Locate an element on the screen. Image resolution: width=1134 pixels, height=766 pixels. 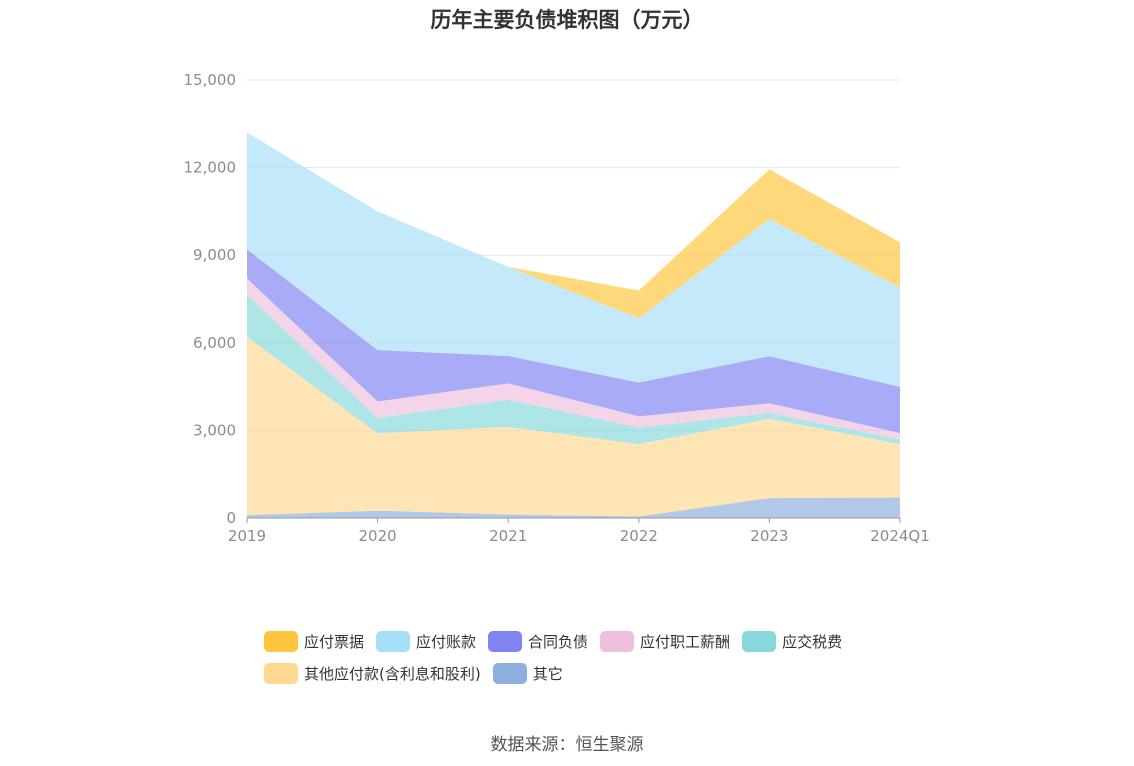
legend-item: 应交税费 is located at coordinates (792, 641).